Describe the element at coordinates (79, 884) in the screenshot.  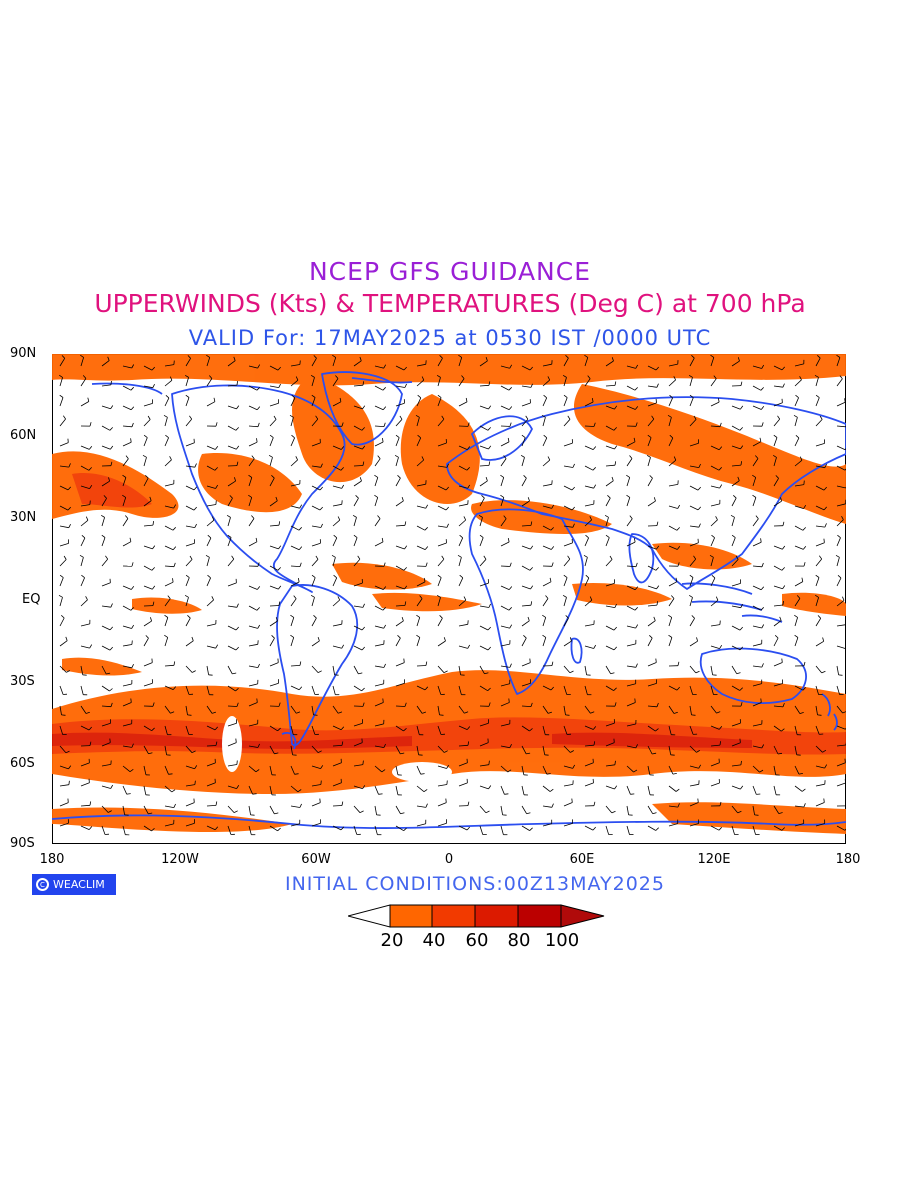
I see `logo-text: WEACLIM` at that location.